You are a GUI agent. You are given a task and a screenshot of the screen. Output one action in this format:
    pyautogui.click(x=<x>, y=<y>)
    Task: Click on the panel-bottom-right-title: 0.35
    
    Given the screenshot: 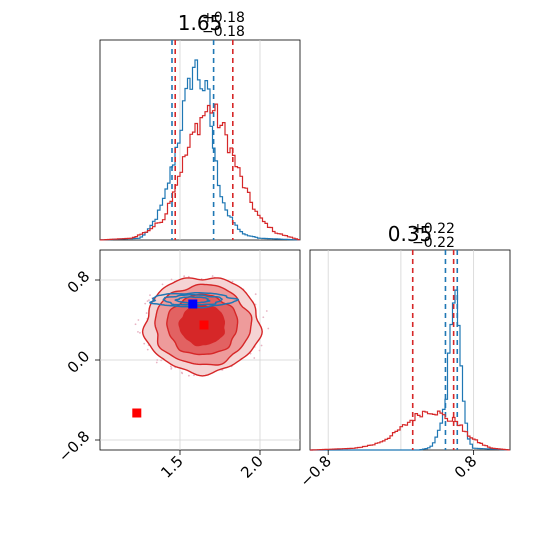 What is the action you would take?
    pyautogui.click(x=410, y=234)
    